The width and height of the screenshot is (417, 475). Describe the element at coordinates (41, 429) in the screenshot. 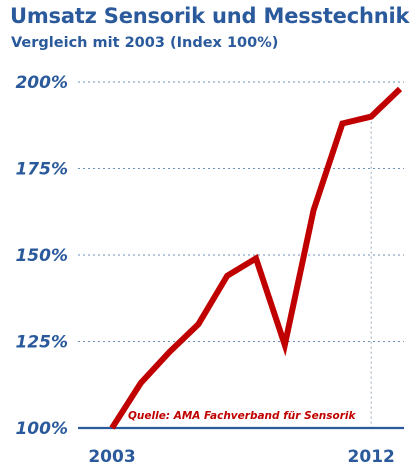

I see `y-tick-label: 100%` at that location.